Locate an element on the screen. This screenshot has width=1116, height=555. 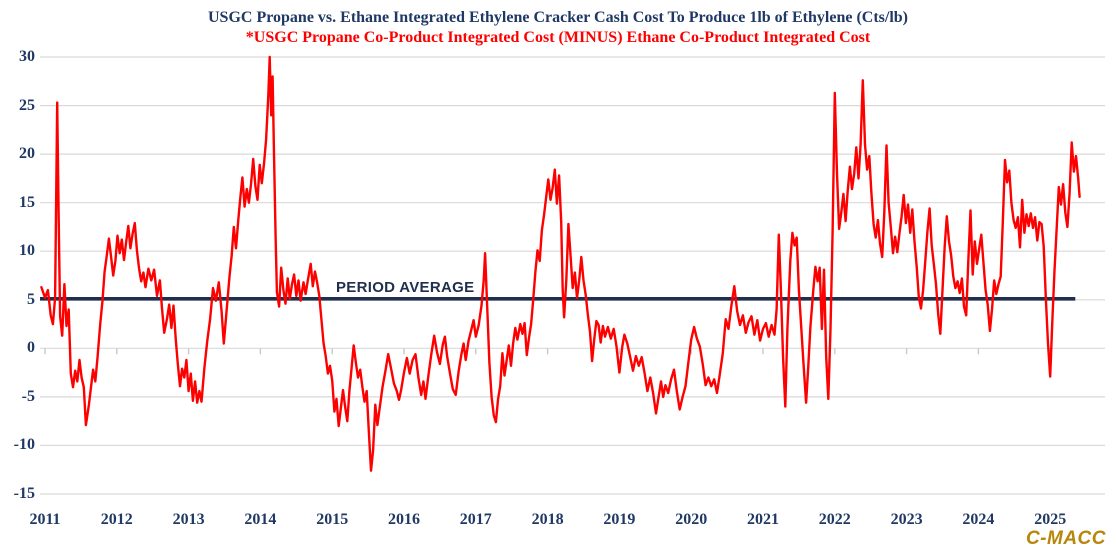
y-tick-label: -10 is located at coordinates (24, 445).